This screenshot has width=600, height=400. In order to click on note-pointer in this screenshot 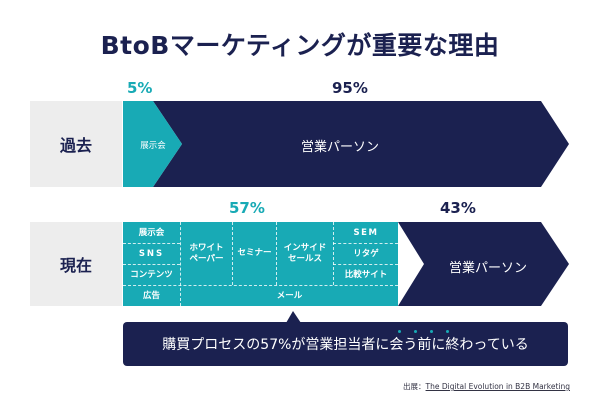, I will do `click(293, 317)`.